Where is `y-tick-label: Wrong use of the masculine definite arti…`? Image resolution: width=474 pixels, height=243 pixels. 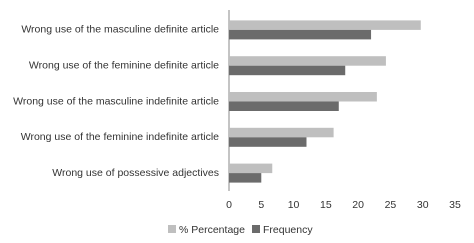 y-tick-label: Wrong use of the masculine definite arti… is located at coordinates (120, 30).